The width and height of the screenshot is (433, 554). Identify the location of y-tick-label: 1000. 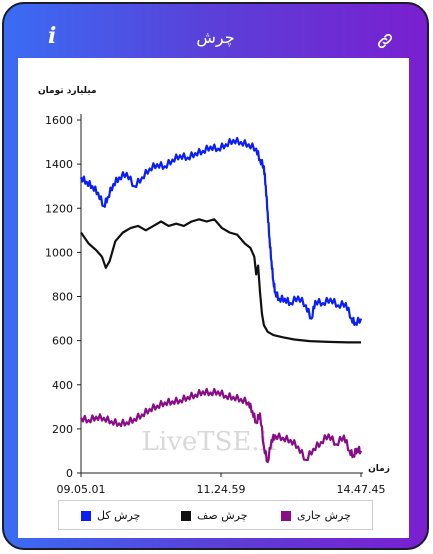
(59, 252).